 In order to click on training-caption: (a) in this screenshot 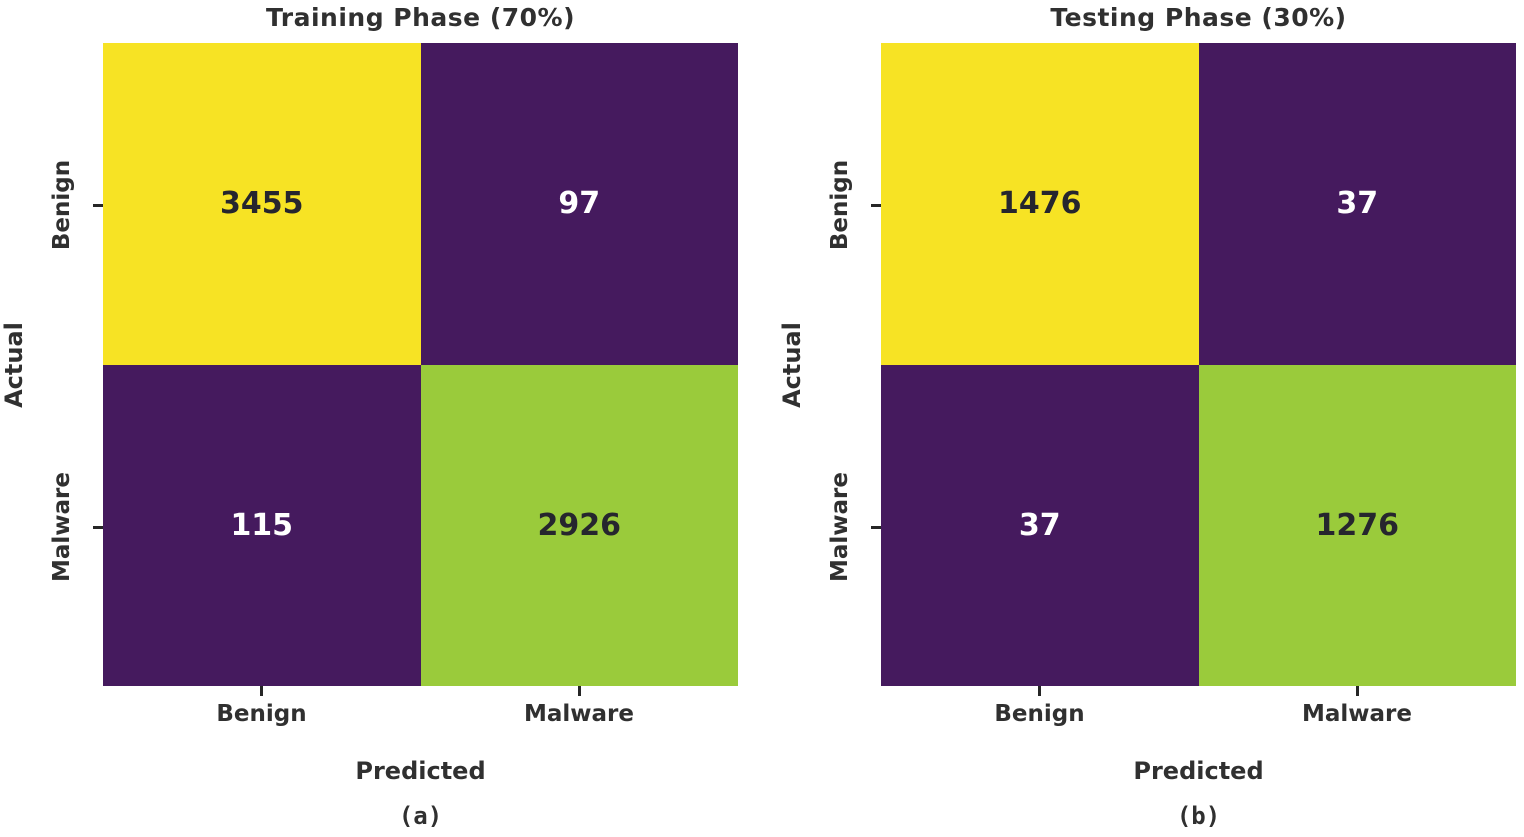, I will do `click(420, 816)`.